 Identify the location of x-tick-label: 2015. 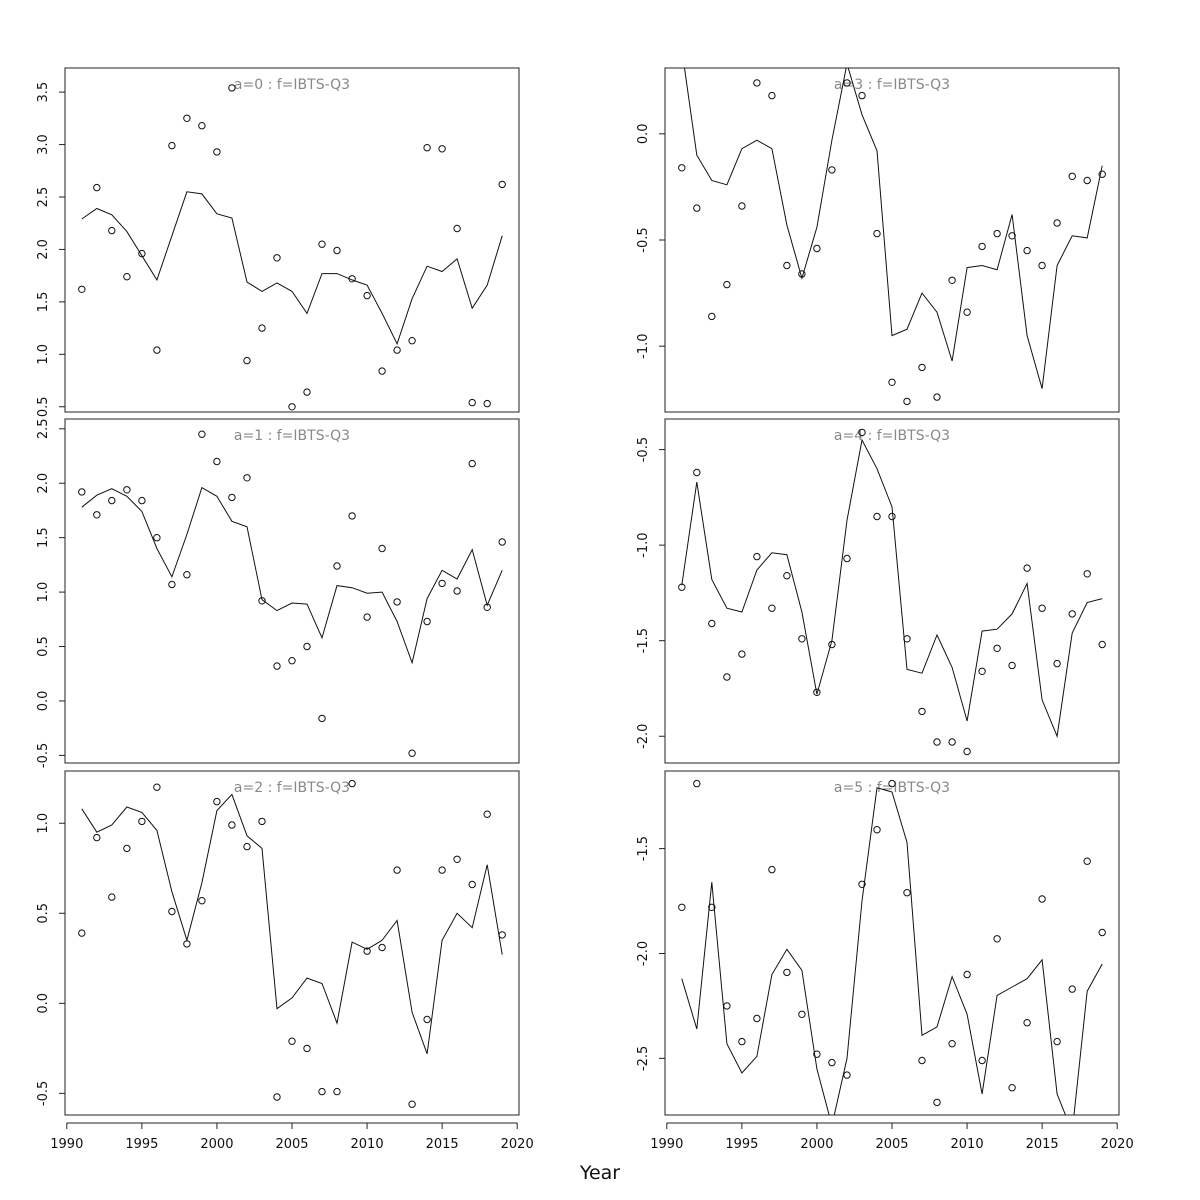
(442, 1144).